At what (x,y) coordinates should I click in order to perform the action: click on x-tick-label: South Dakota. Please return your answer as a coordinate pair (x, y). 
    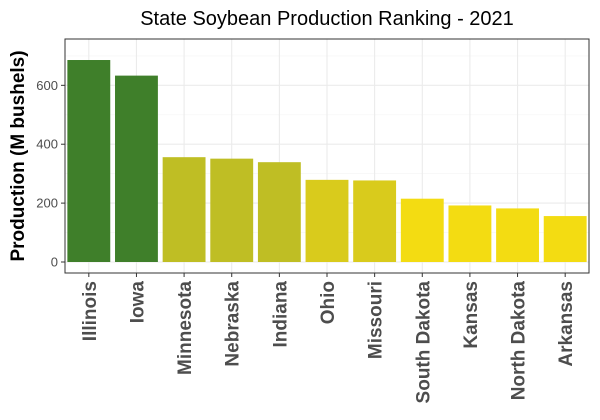
    Looking at the image, I should click on (423, 342).